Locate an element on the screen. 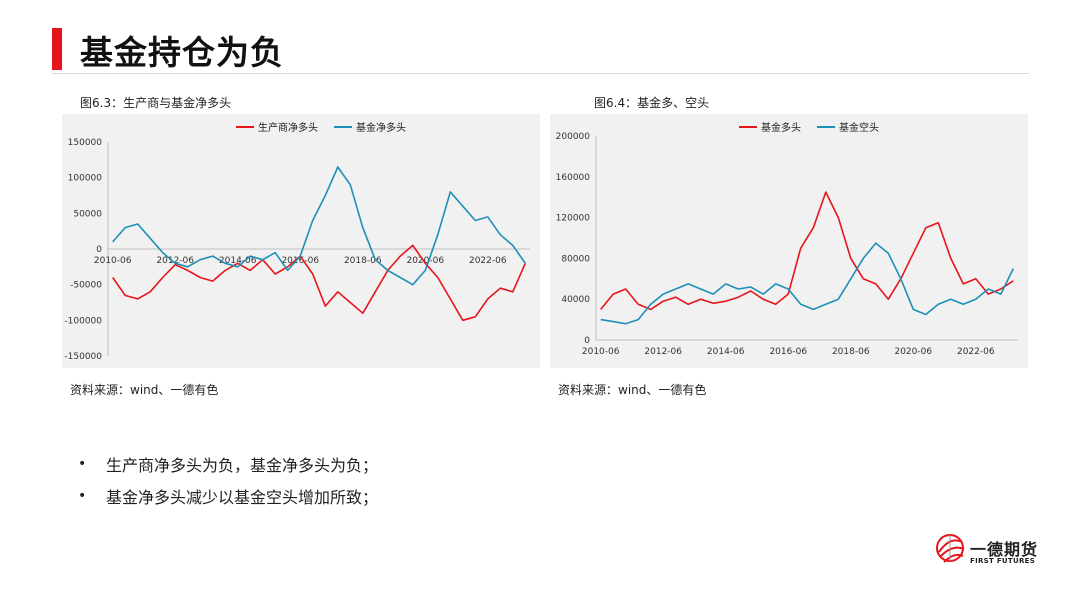 The width and height of the screenshot is (1080, 608). y-tick-label: 50000 is located at coordinates (87, 214).